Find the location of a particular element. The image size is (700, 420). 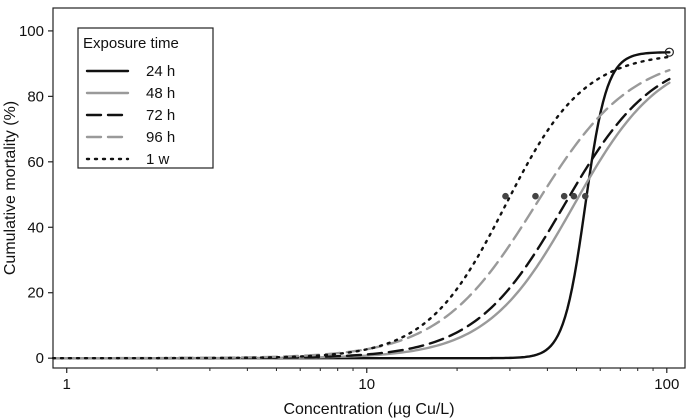

y-tick-label: 60 is located at coordinates (35, 162).